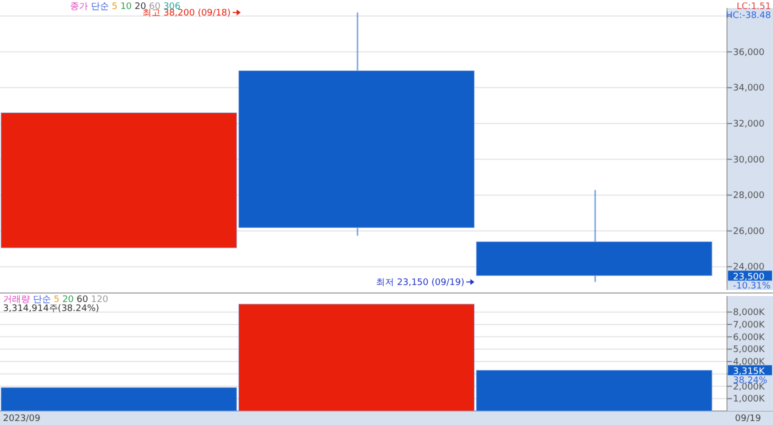 The image size is (773, 425). What do you see at coordinates (749, 160) in the screenshot?
I see `y-tick-label: 30,000` at bounding box center [749, 160].